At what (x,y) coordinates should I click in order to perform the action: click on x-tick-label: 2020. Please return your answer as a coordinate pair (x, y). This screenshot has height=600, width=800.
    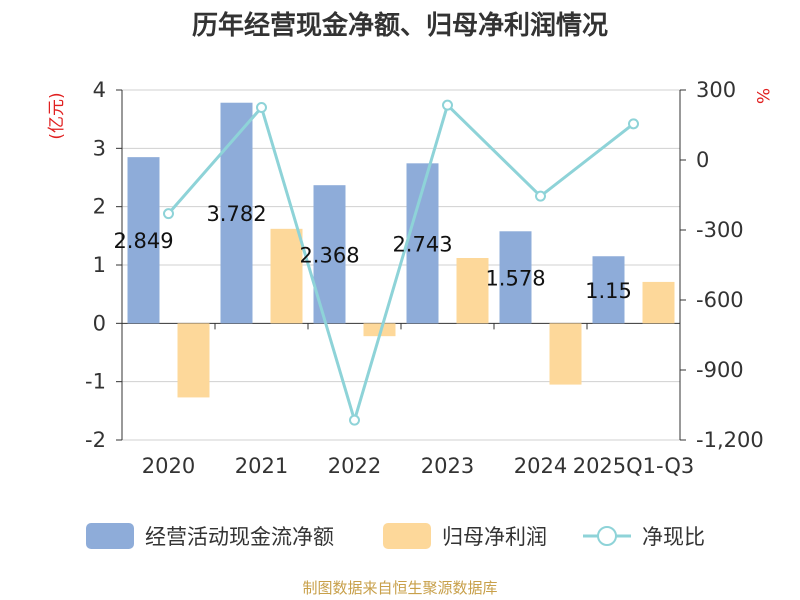
    Looking at the image, I should click on (168, 466).